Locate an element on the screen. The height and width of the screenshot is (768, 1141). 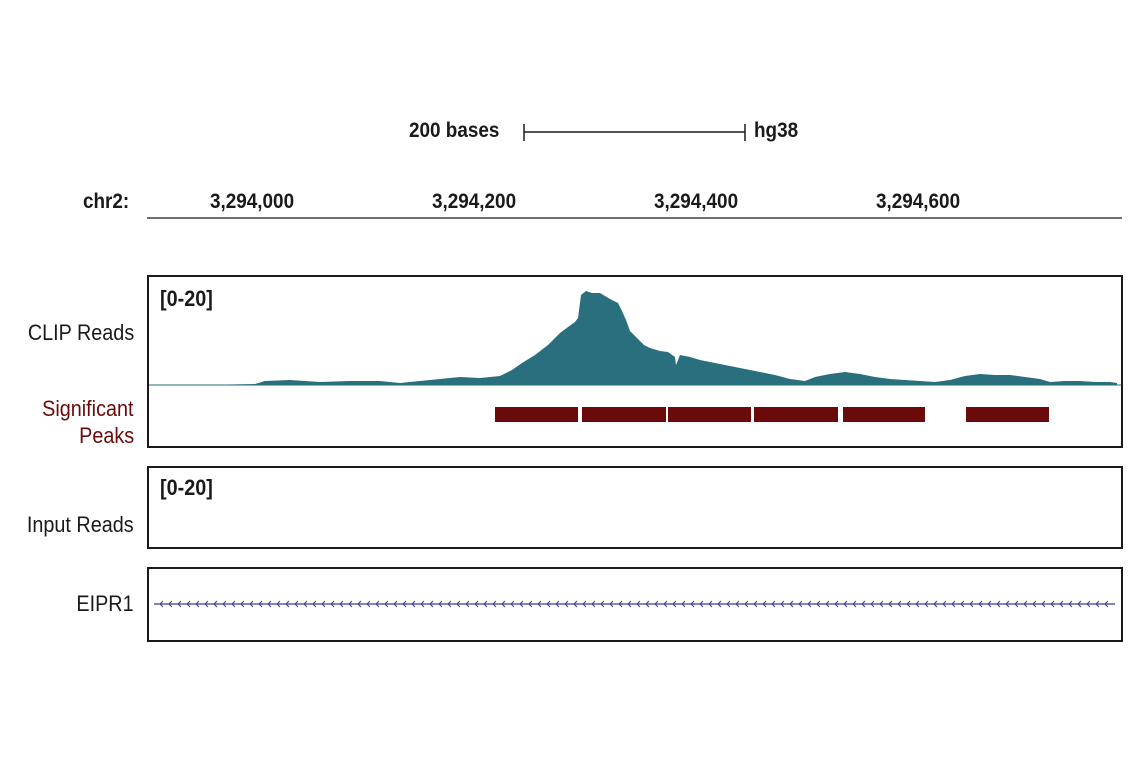
peaks-track-label-2: Peaks is located at coordinates (106, 435).